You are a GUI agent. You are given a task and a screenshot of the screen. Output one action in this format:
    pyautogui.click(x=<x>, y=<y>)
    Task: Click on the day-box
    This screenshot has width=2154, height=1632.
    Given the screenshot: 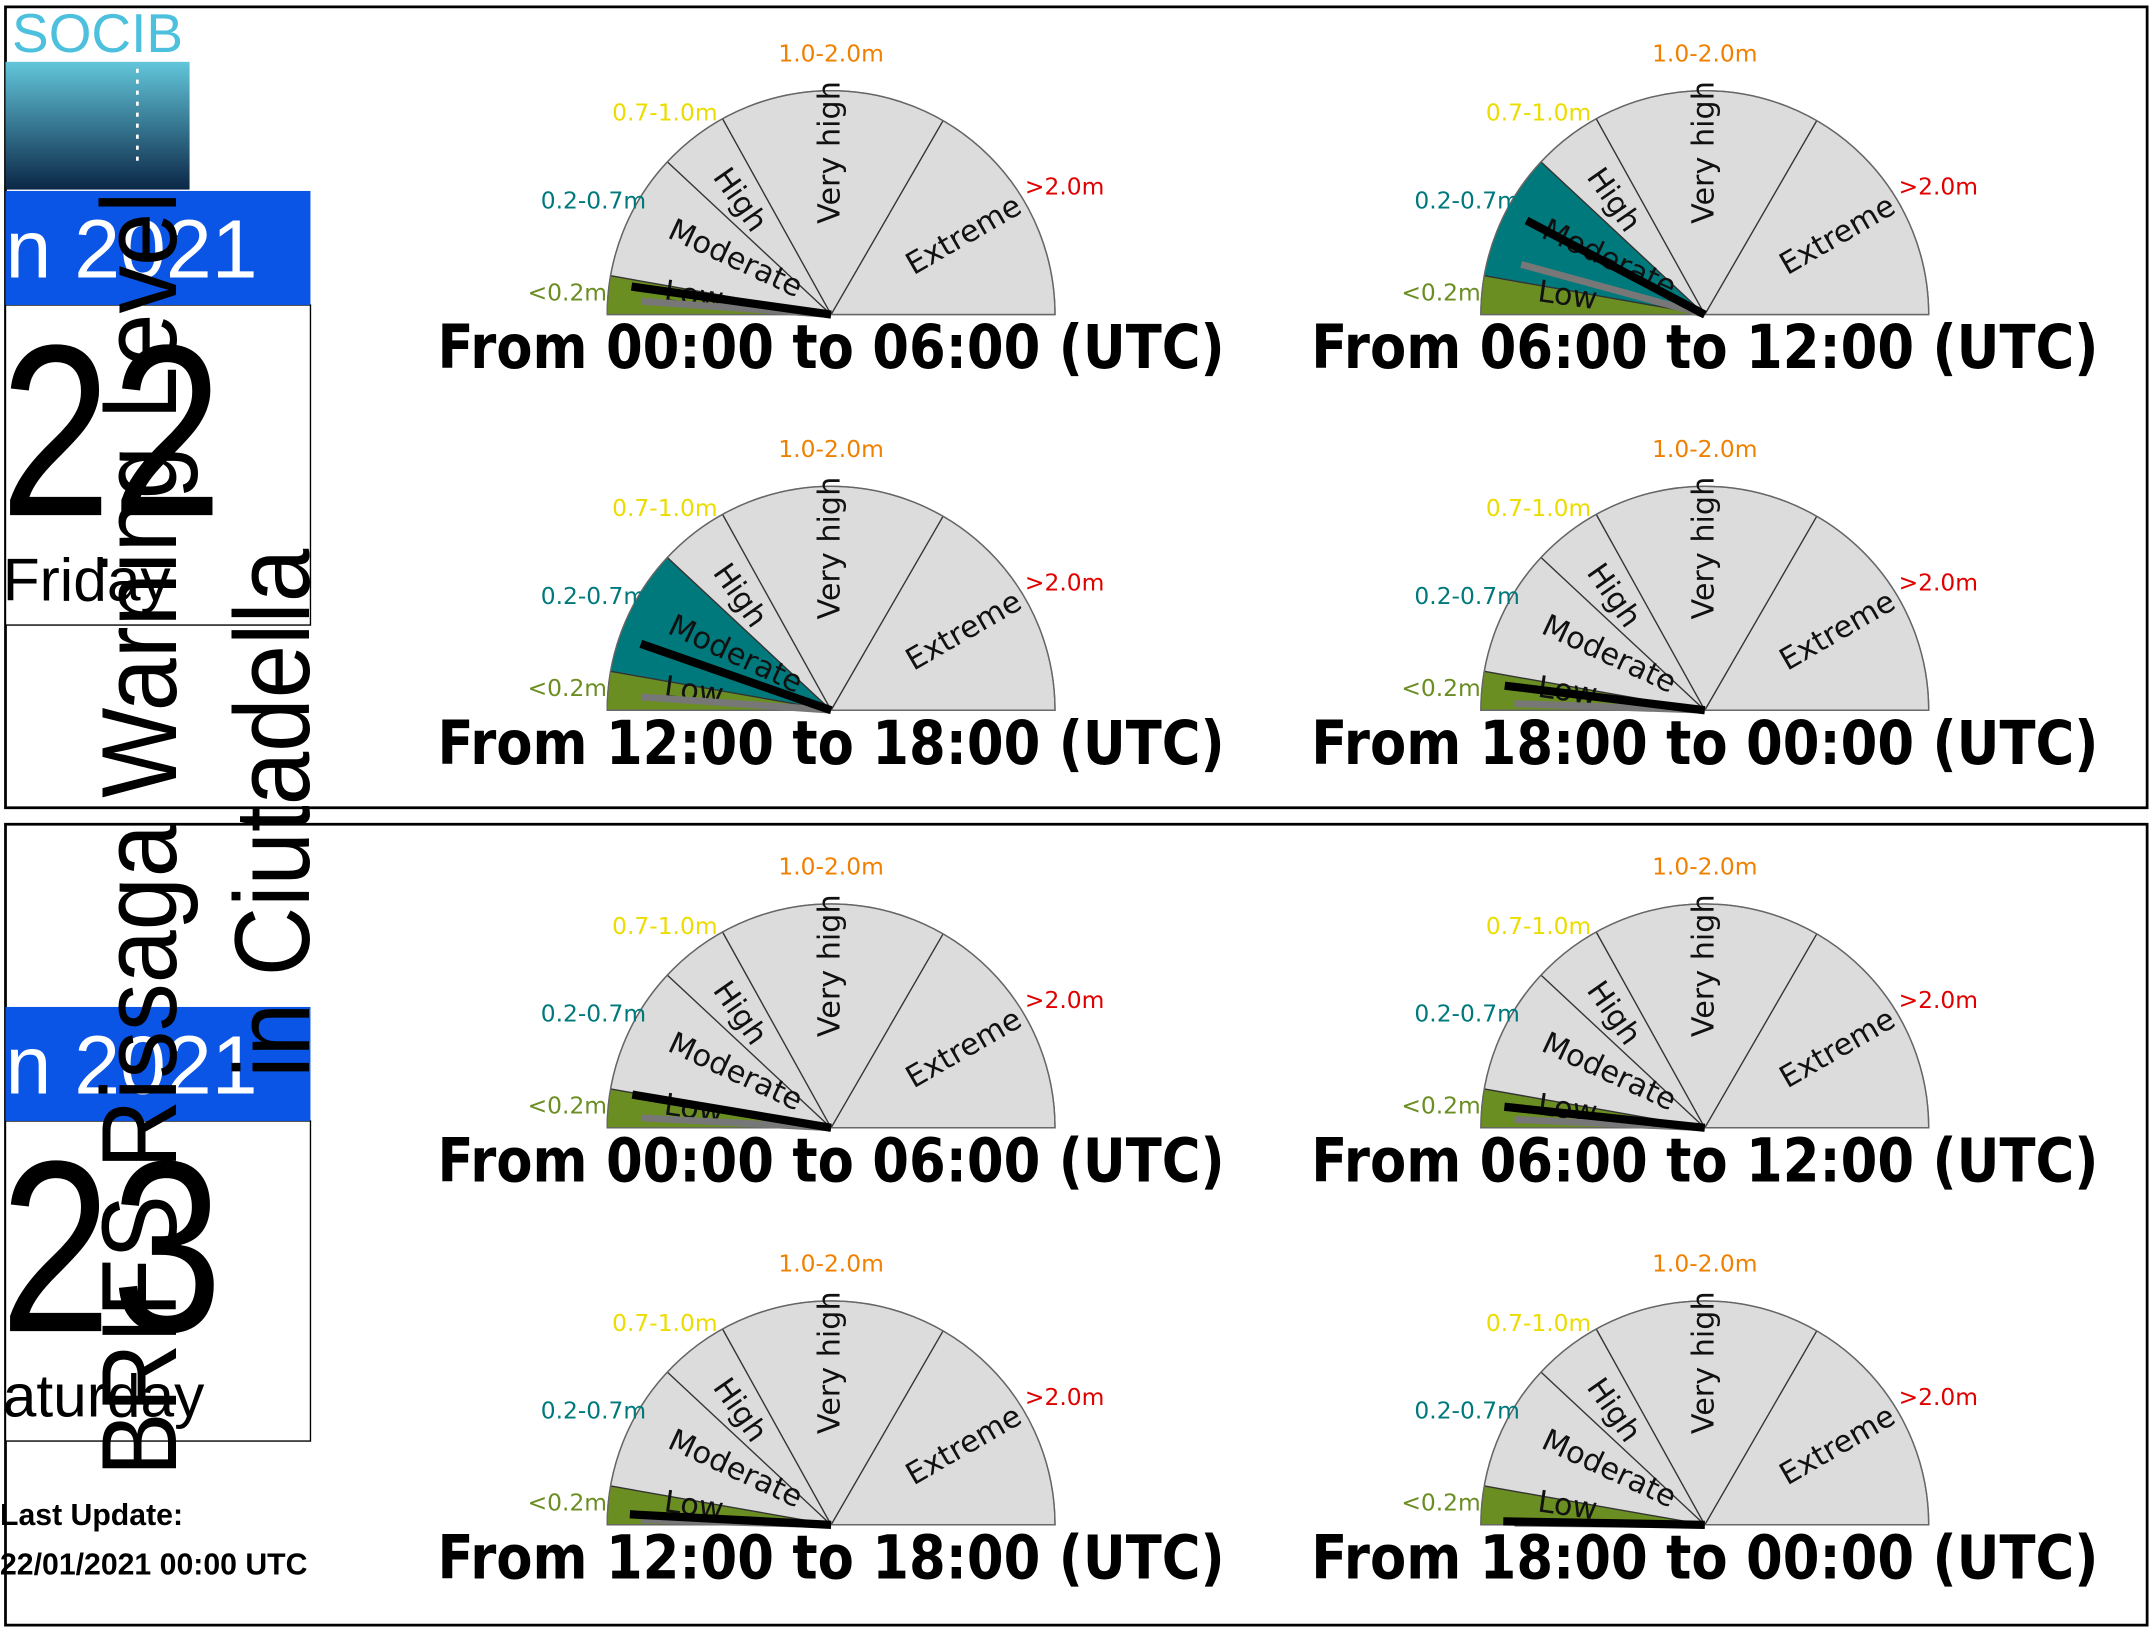 What is the action you would take?
    pyautogui.click(x=158, y=465)
    